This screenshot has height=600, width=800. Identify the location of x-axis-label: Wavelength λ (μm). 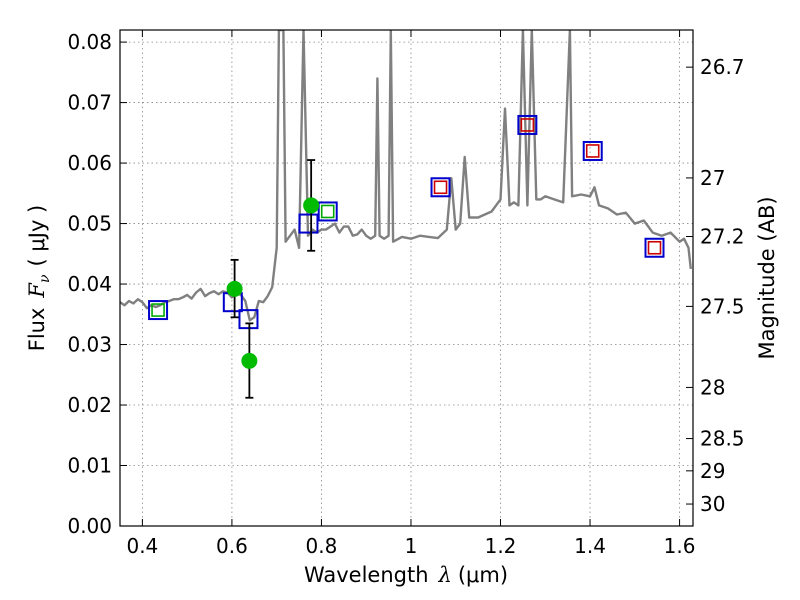
(406, 575).